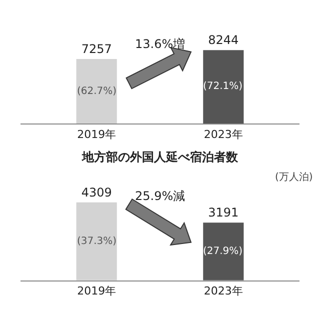 Image resolution: width=320 pixels, height=320 pixels. I want to click on annotation: 13.6%増, so click(160, 44).